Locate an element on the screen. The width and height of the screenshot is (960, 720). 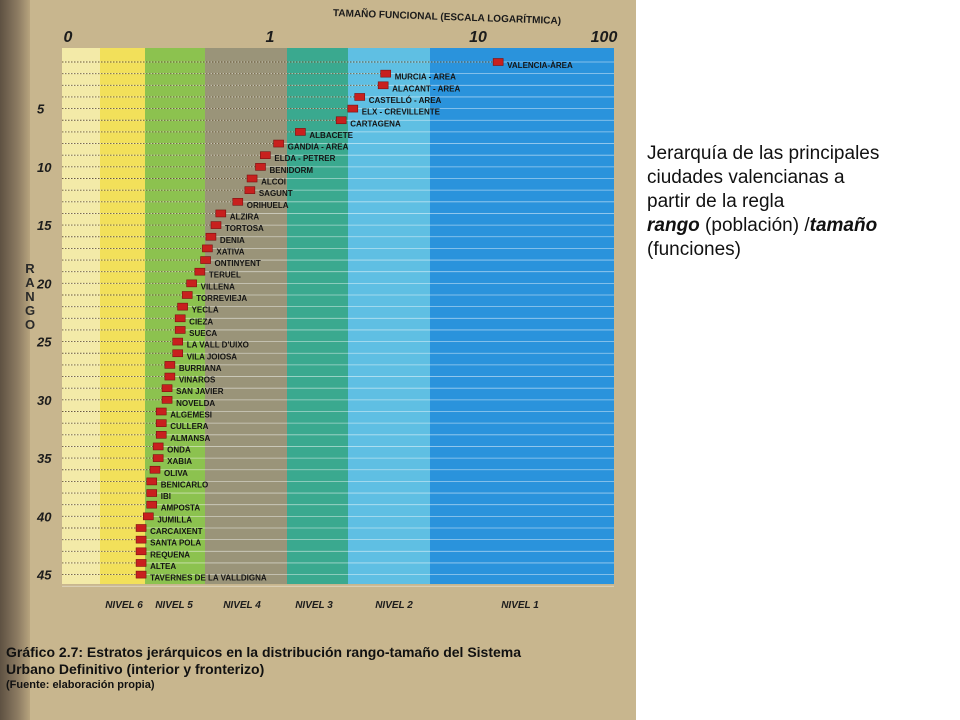
x-tick-label: 0 is located at coordinates (68, 37).